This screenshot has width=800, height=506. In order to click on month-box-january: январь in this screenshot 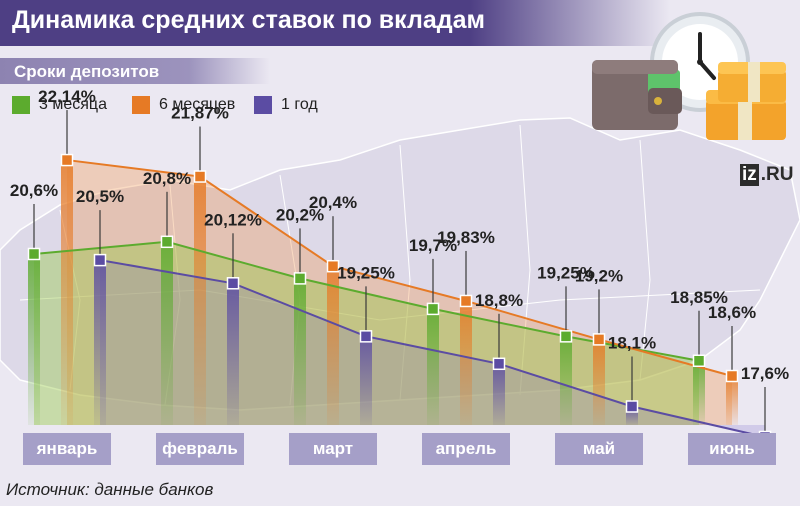, I will do `click(67, 449)`.